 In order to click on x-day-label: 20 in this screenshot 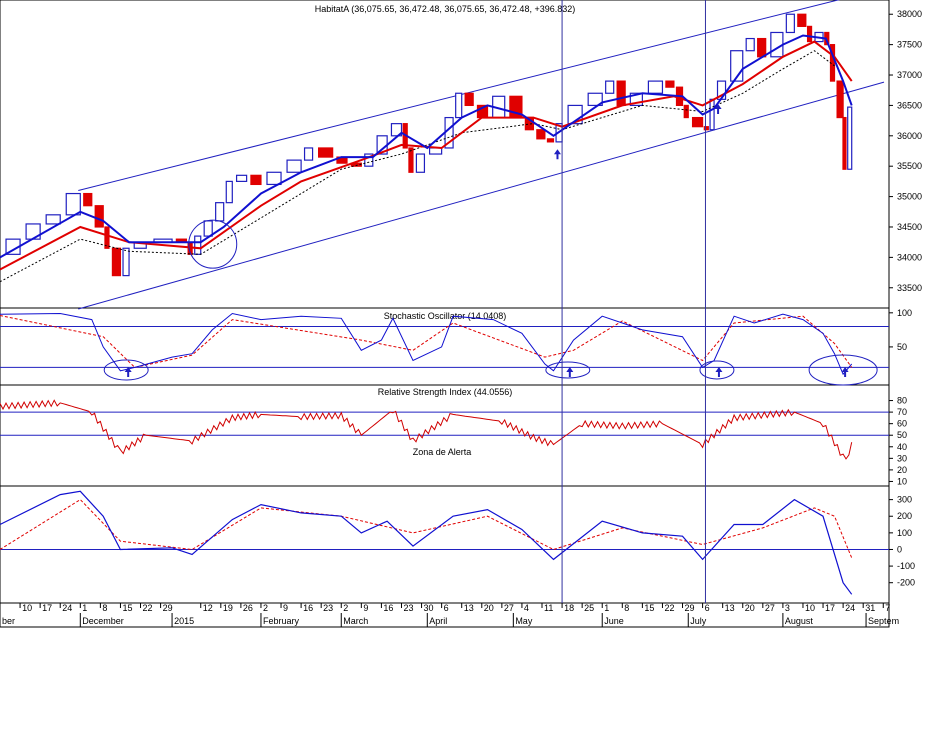, I will do `click(489, 608)`.